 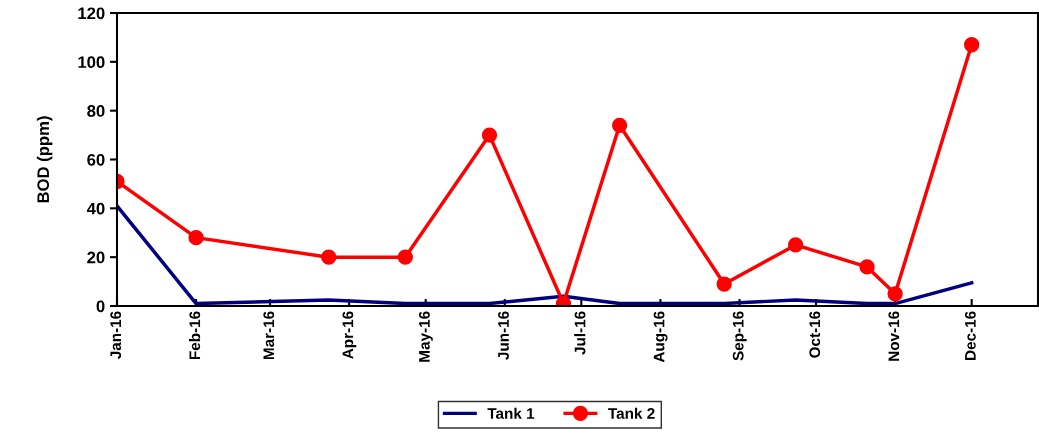 I want to click on y-axis-title: BOD (ppm), so click(x=44, y=159).